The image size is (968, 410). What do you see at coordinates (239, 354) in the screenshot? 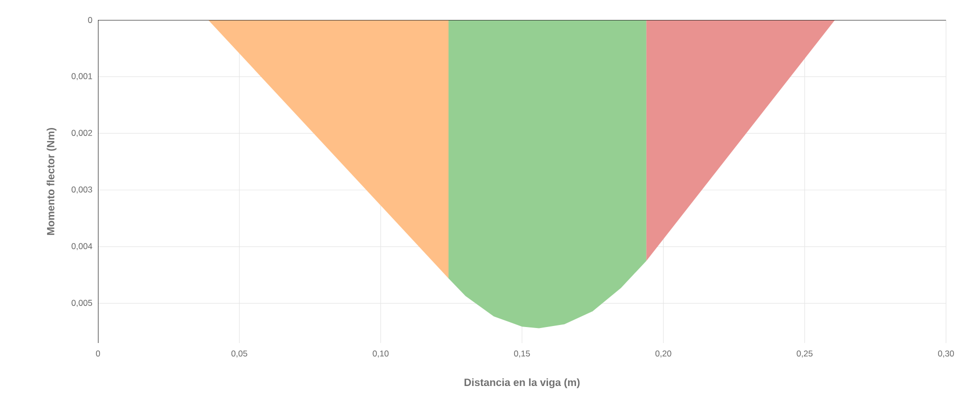
I see `x-tick-label: 0,05` at bounding box center [239, 354].